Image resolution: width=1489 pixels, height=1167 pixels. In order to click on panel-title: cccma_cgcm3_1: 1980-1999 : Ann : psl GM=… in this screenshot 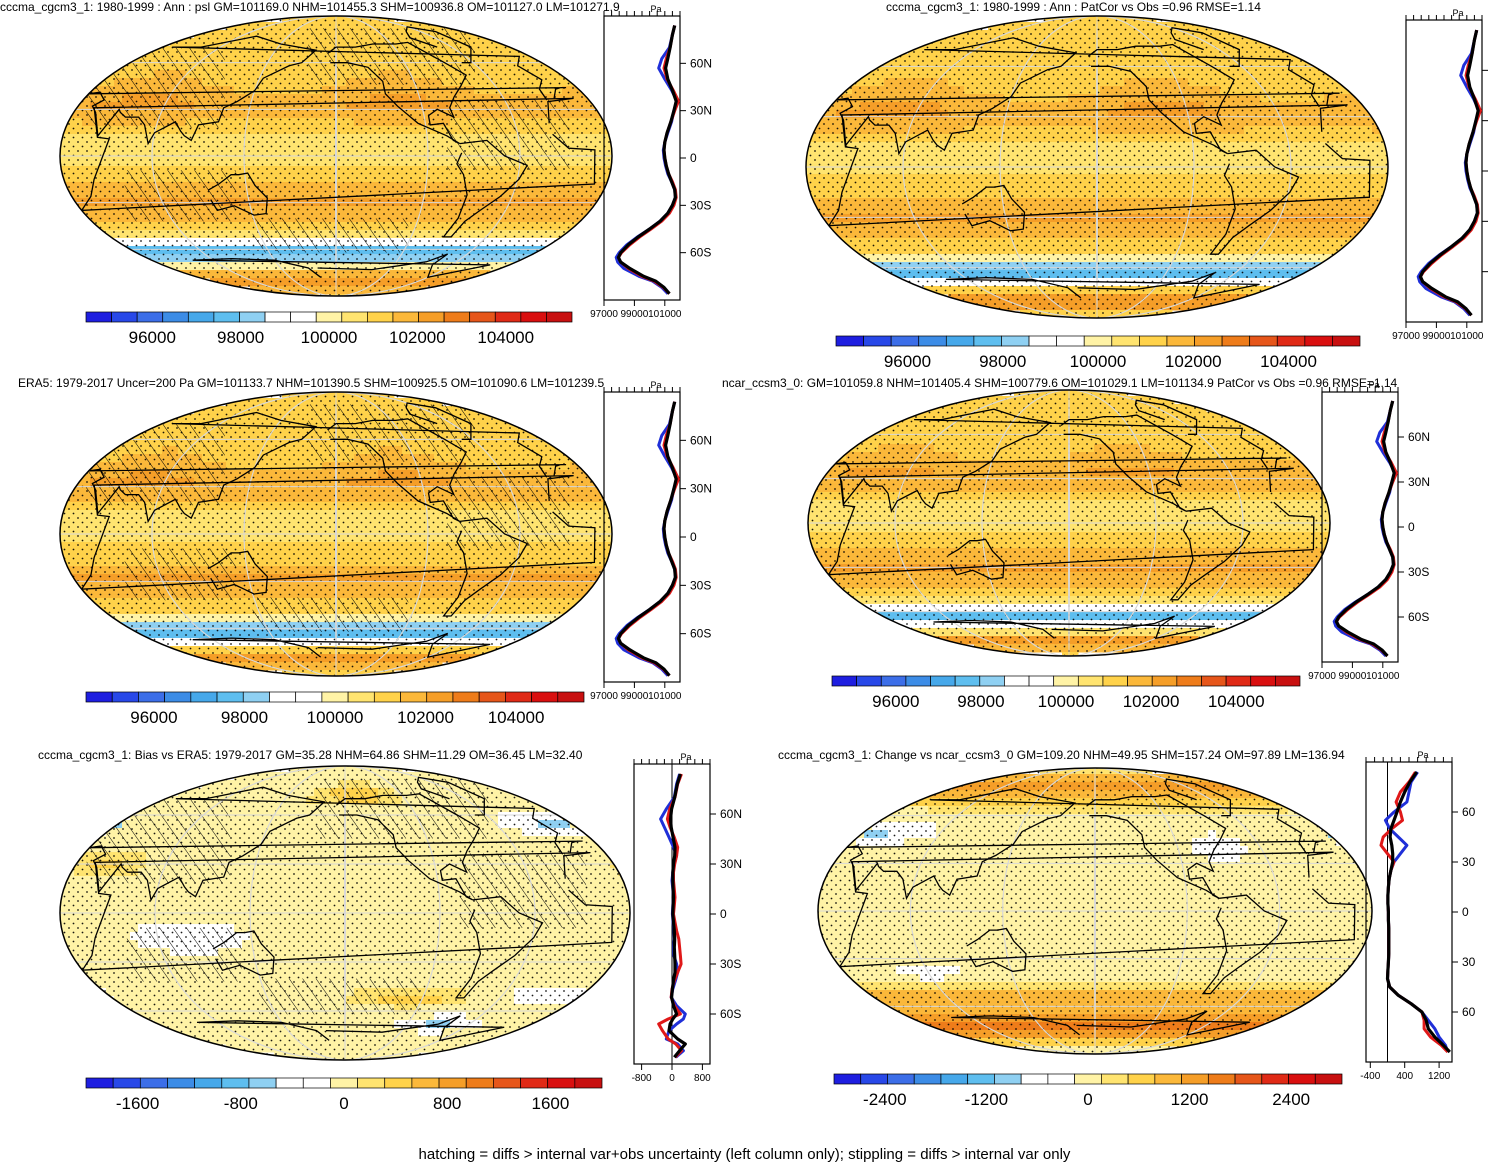, I will do `click(310, 7)`.